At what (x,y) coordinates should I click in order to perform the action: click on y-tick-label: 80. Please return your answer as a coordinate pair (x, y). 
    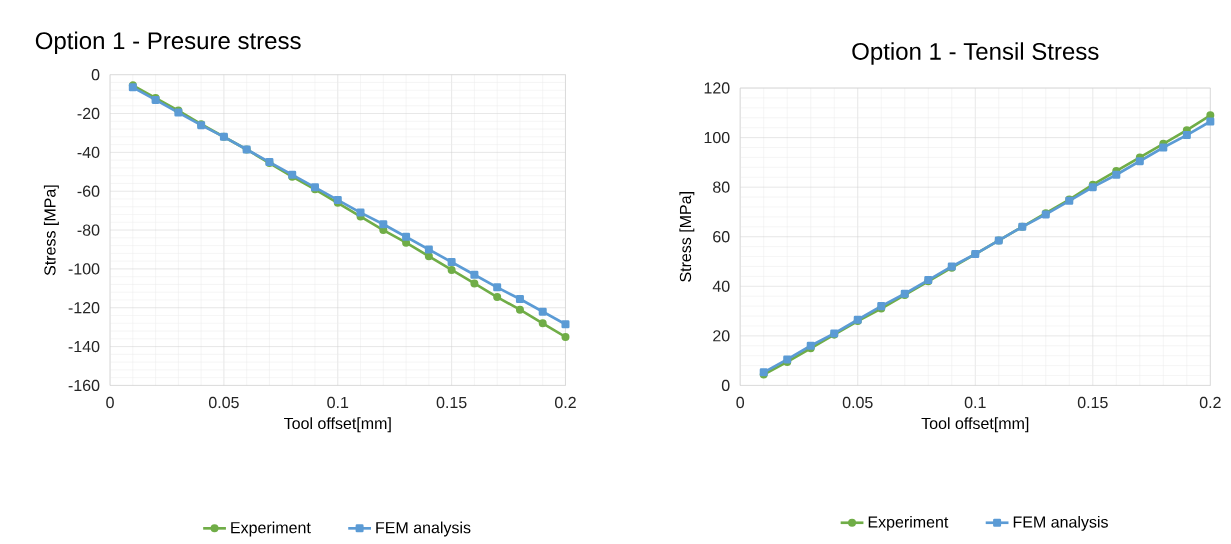
    Looking at the image, I should click on (721, 187).